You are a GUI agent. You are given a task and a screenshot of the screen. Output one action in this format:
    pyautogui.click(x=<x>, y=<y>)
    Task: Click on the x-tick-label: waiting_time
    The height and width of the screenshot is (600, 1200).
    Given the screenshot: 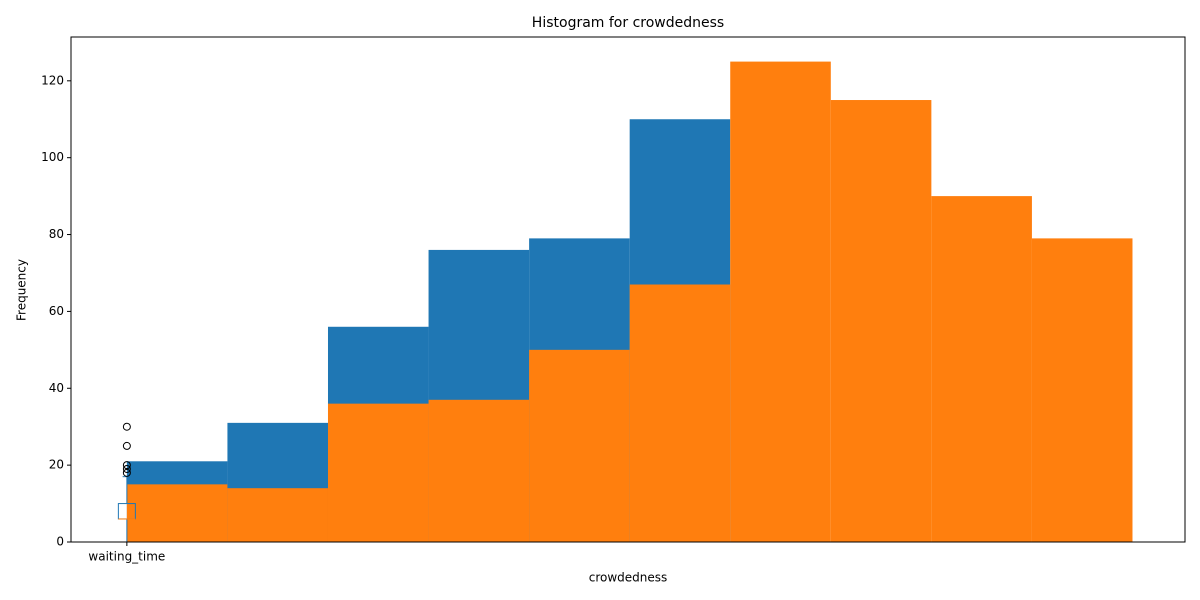 What is the action you would take?
    pyautogui.click(x=126, y=557)
    